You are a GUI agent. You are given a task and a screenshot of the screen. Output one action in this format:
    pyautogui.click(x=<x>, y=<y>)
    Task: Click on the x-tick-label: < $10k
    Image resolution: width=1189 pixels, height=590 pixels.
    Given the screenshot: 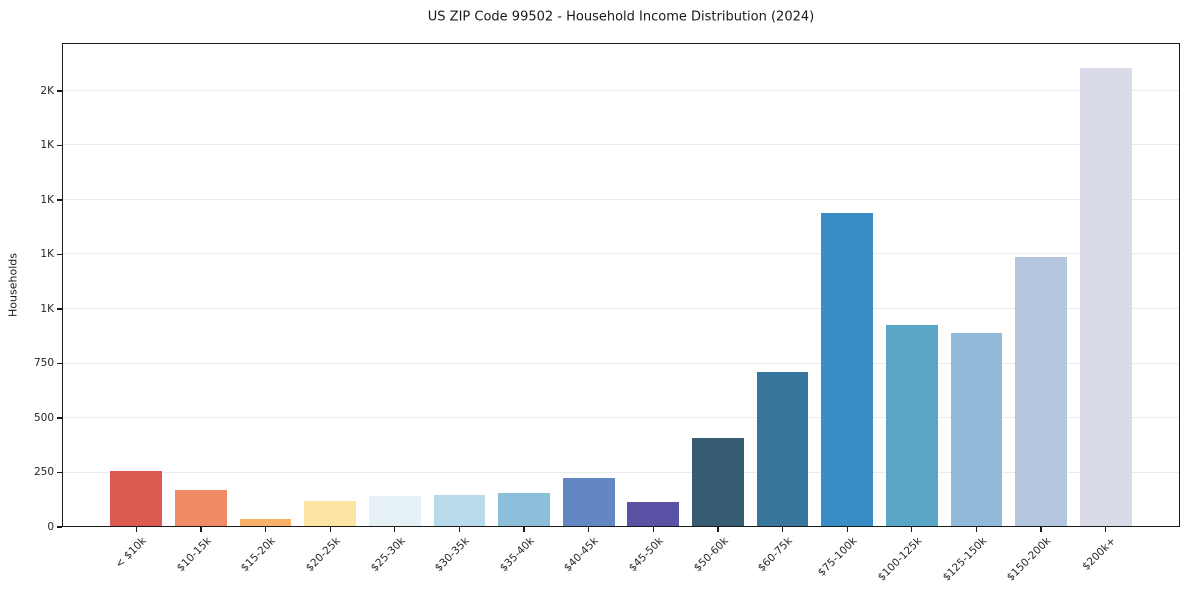 What is the action you would take?
    pyautogui.click(x=131, y=553)
    